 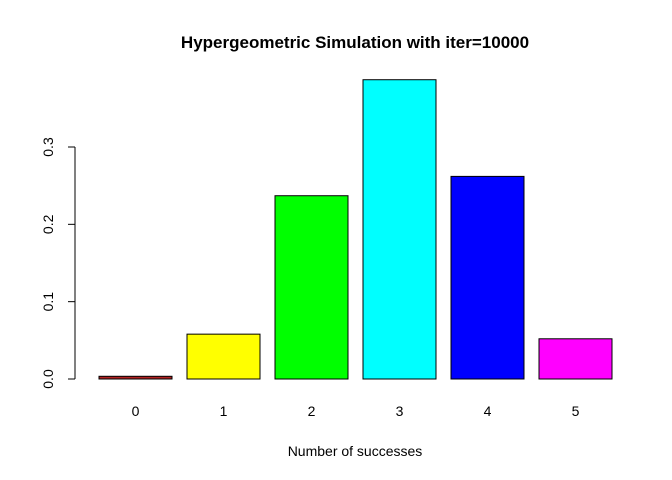 I want to click on x-axis-labels: 0 1 2 3 4 5, so click(x=356, y=411).